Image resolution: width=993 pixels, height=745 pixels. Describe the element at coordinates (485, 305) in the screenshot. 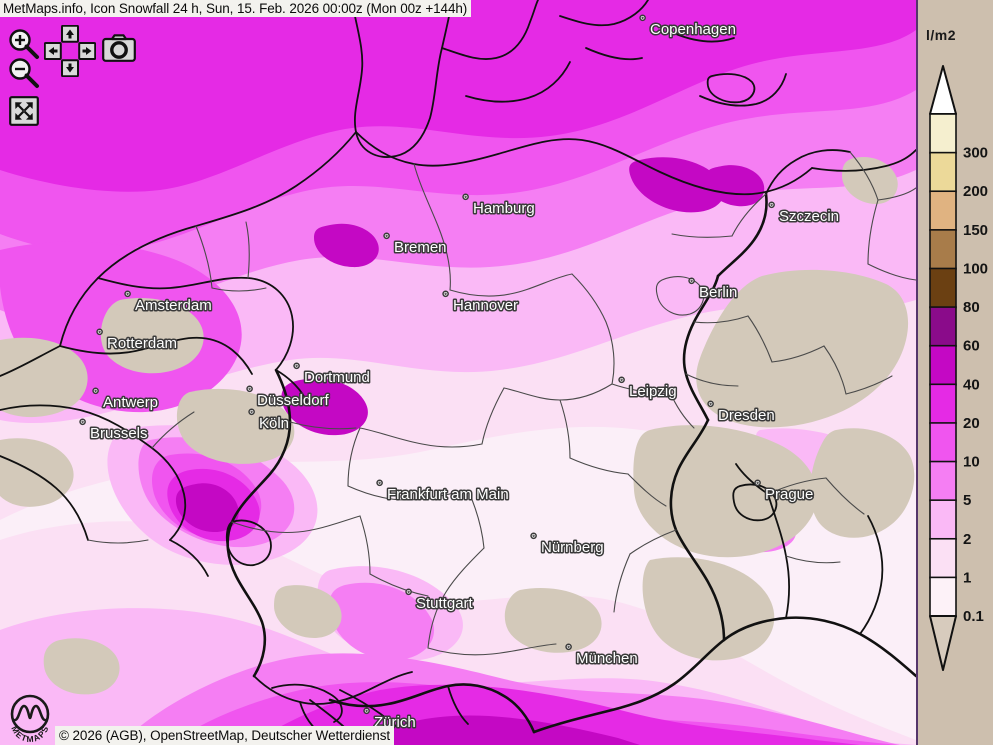

I see `city-label: Hannover` at that location.